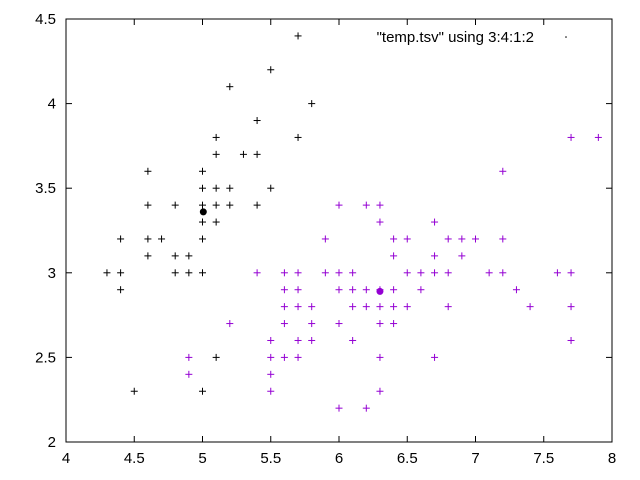  What do you see at coordinates (52, 273) in the screenshot?
I see `y-tick-label: 3` at bounding box center [52, 273].